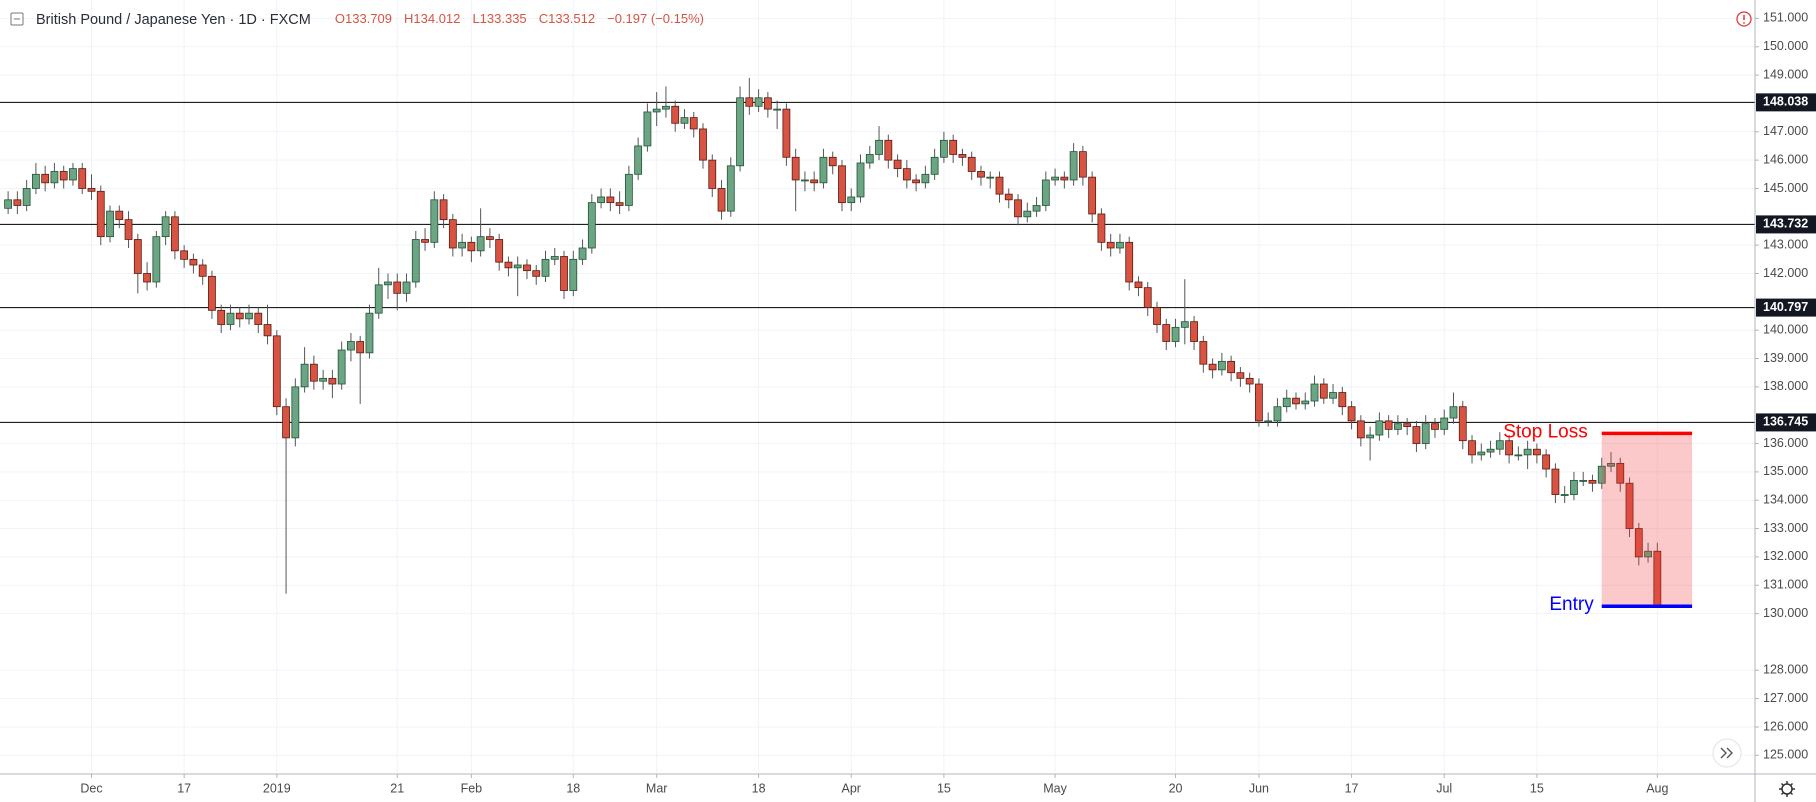 Image resolution: width=1816 pixels, height=802 pixels. I want to click on x-tick-label: Mar, so click(657, 788).